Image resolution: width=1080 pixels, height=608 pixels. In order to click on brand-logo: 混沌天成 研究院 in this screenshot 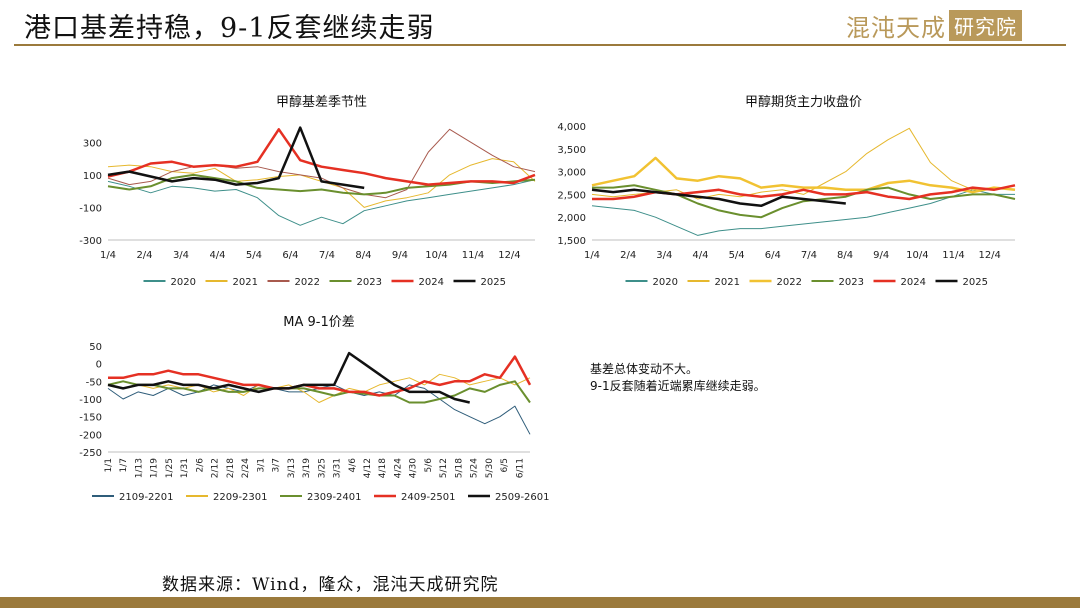, I will do `click(934, 25)`.